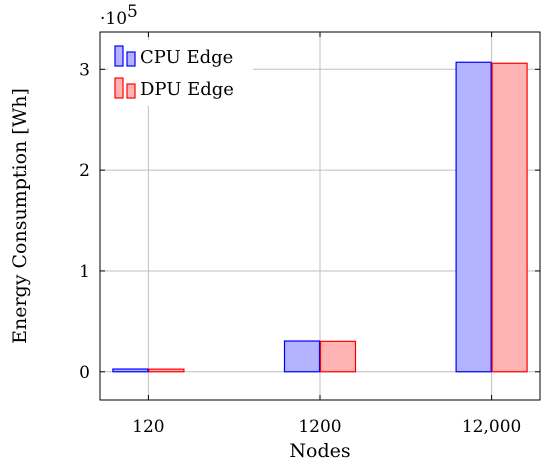 The height and width of the screenshot is (468, 550). I want to click on y-axis-label: Energy Consumption [Wh], so click(20, 216).